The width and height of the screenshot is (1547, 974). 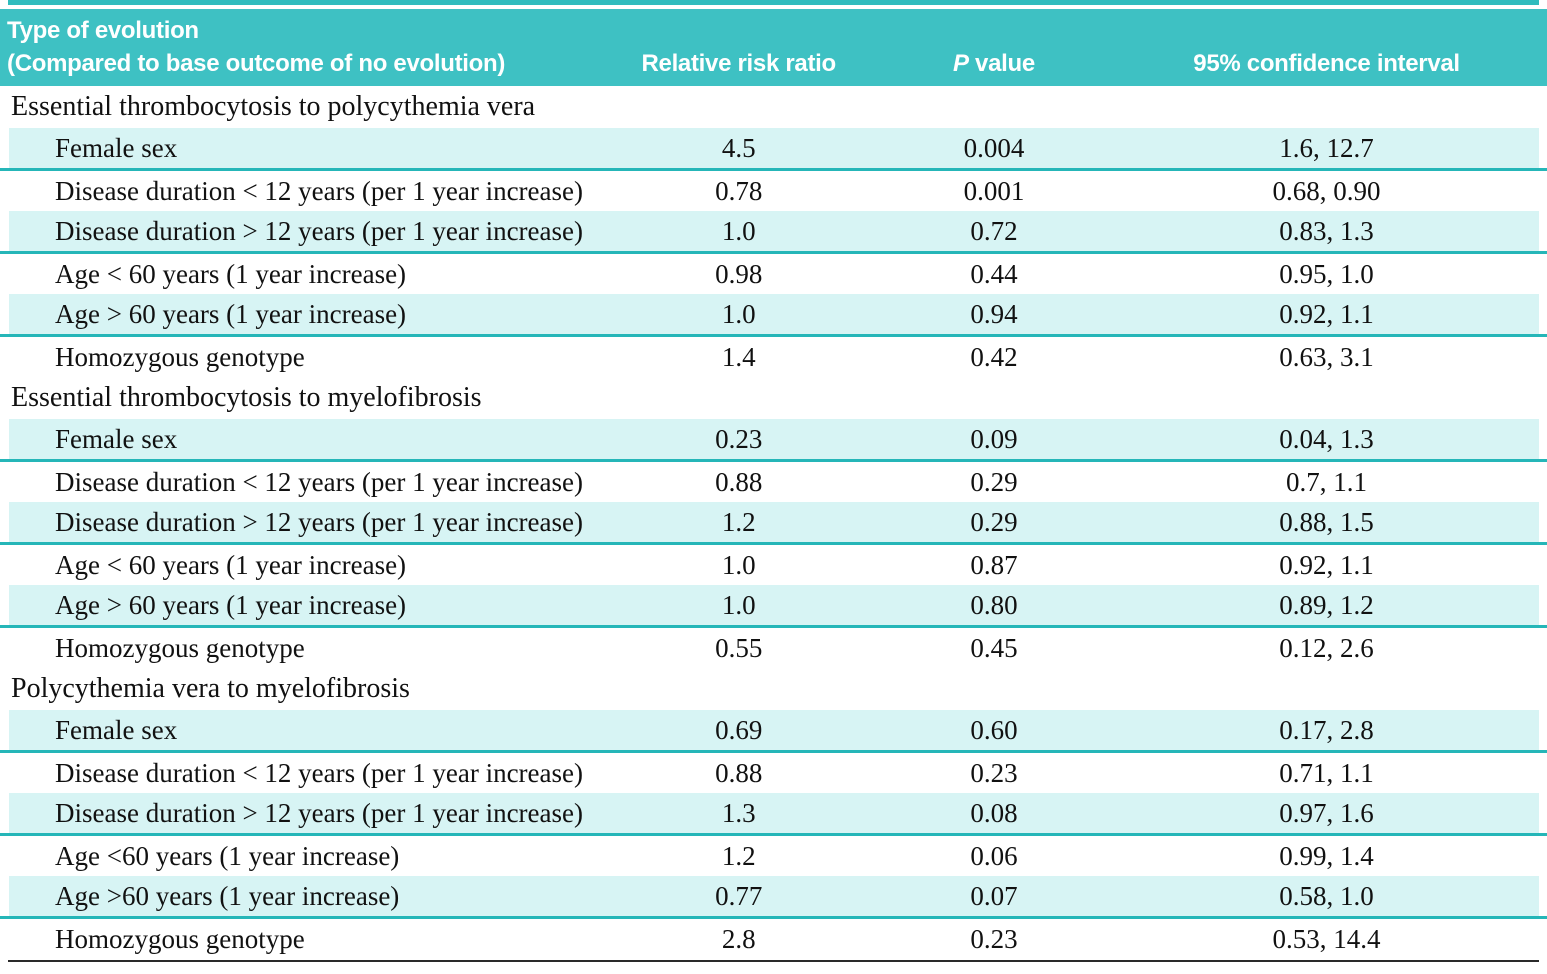 What do you see at coordinates (994, 315) in the screenshot?
I see `cell-p-value: 0.94` at bounding box center [994, 315].